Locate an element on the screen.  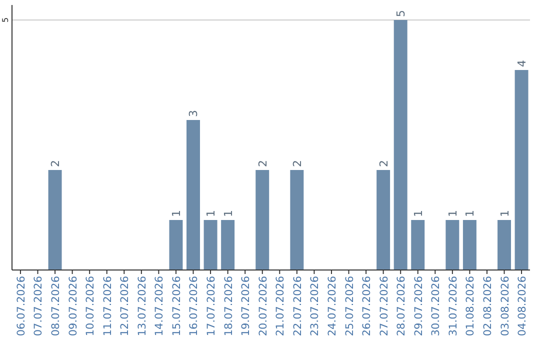
x-tick-label: 18.07.2026 is located at coordinates (228, 306).